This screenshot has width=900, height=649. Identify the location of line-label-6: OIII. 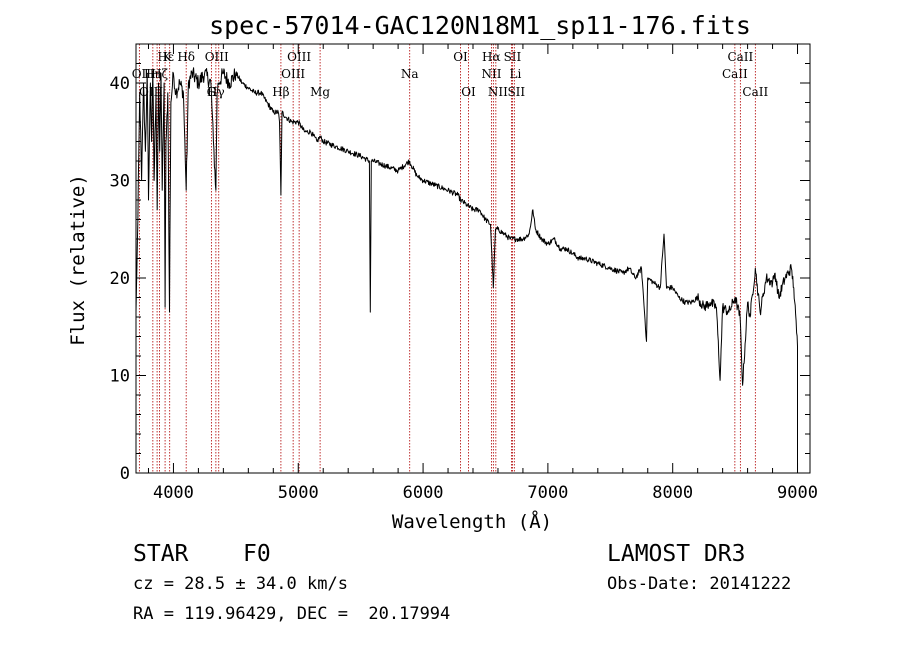
(217, 57).